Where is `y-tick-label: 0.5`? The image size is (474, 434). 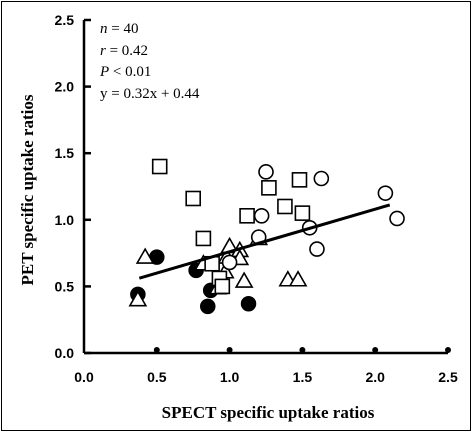 y-tick-label: 0.5 is located at coordinates (65, 286).